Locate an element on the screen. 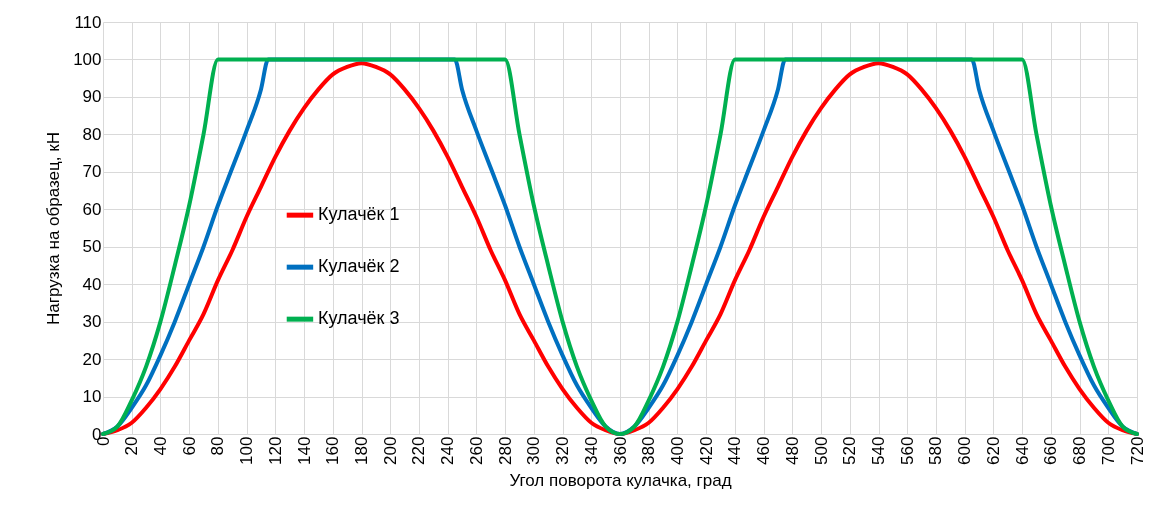 Image resolution: width=1150 pixels, height=524 pixels. x-tick-label: 560 is located at coordinates (907, 450).